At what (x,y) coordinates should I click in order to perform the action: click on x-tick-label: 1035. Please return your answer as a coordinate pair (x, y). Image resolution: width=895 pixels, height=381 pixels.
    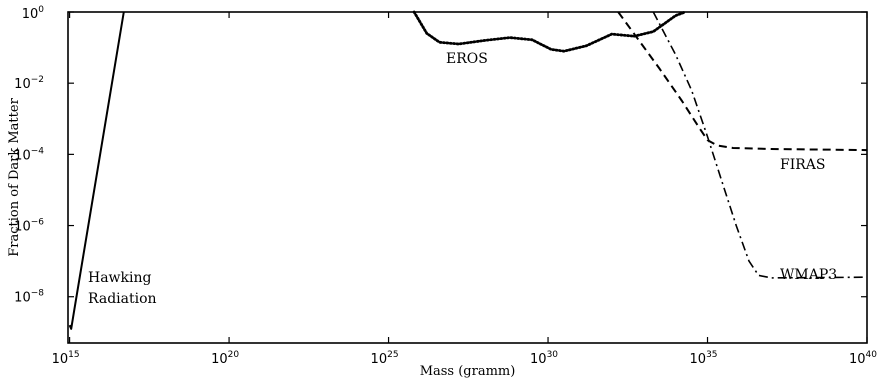
    Looking at the image, I should click on (704, 358).